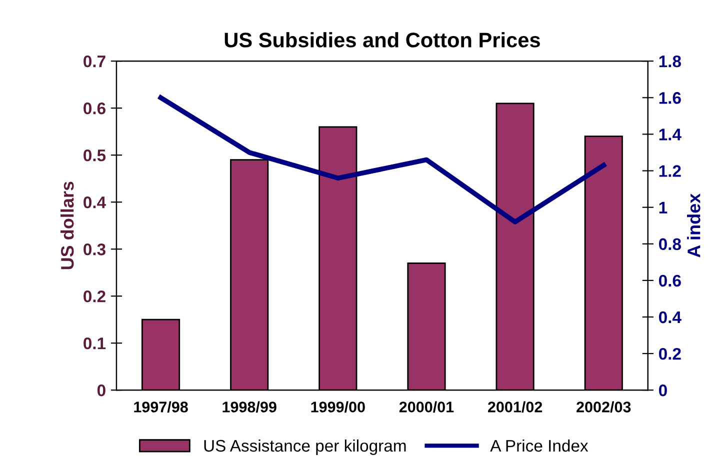 The image size is (728, 470). Describe the element at coordinates (95, 108) in the screenshot. I see `y-tick-label: 0.6` at that location.